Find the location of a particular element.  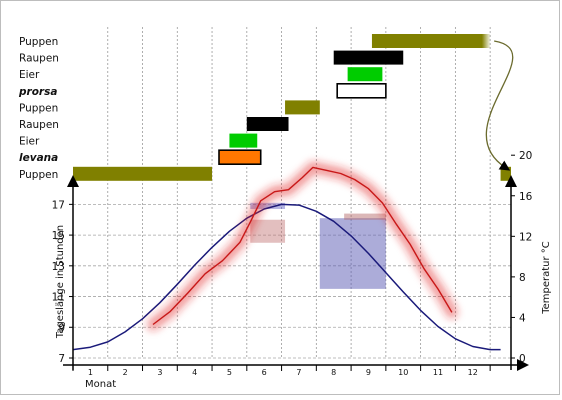

month-label-4: 4 is located at coordinates (194, 372).